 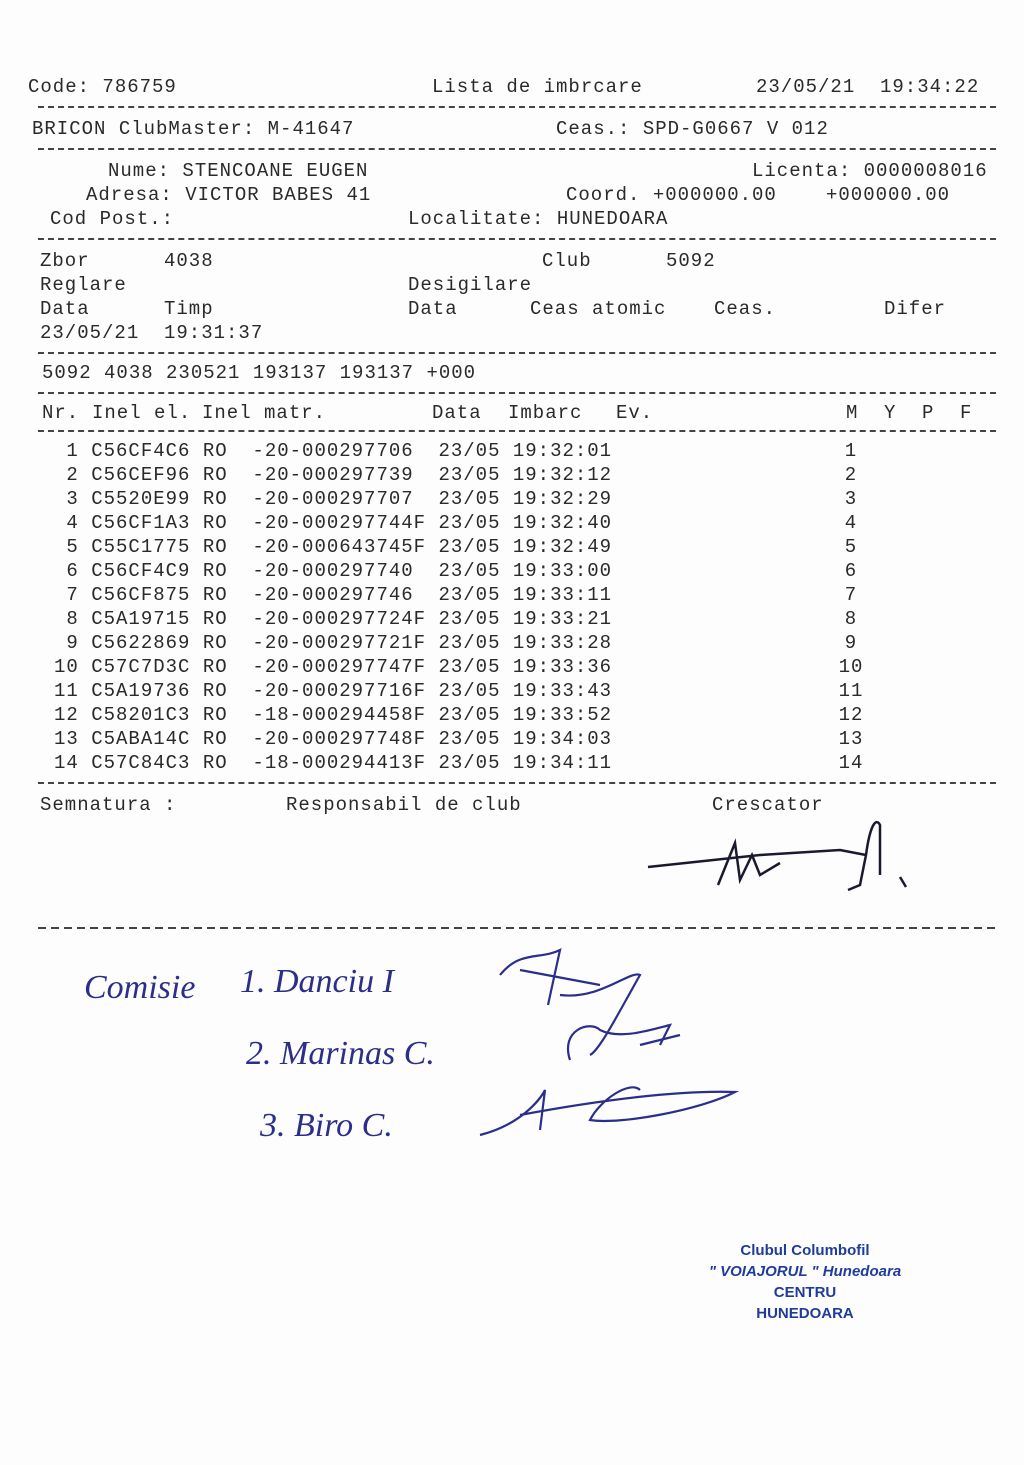 What do you see at coordinates (805, 1313) in the screenshot?
I see `stamp-line: HUNEDOARA` at bounding box center [805, 1313].